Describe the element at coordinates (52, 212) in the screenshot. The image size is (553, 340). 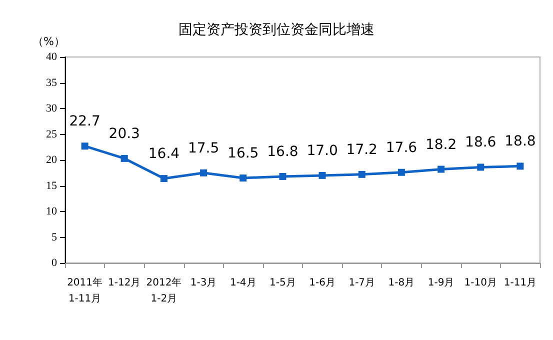
I see `y-tick-label: 10` at that location.